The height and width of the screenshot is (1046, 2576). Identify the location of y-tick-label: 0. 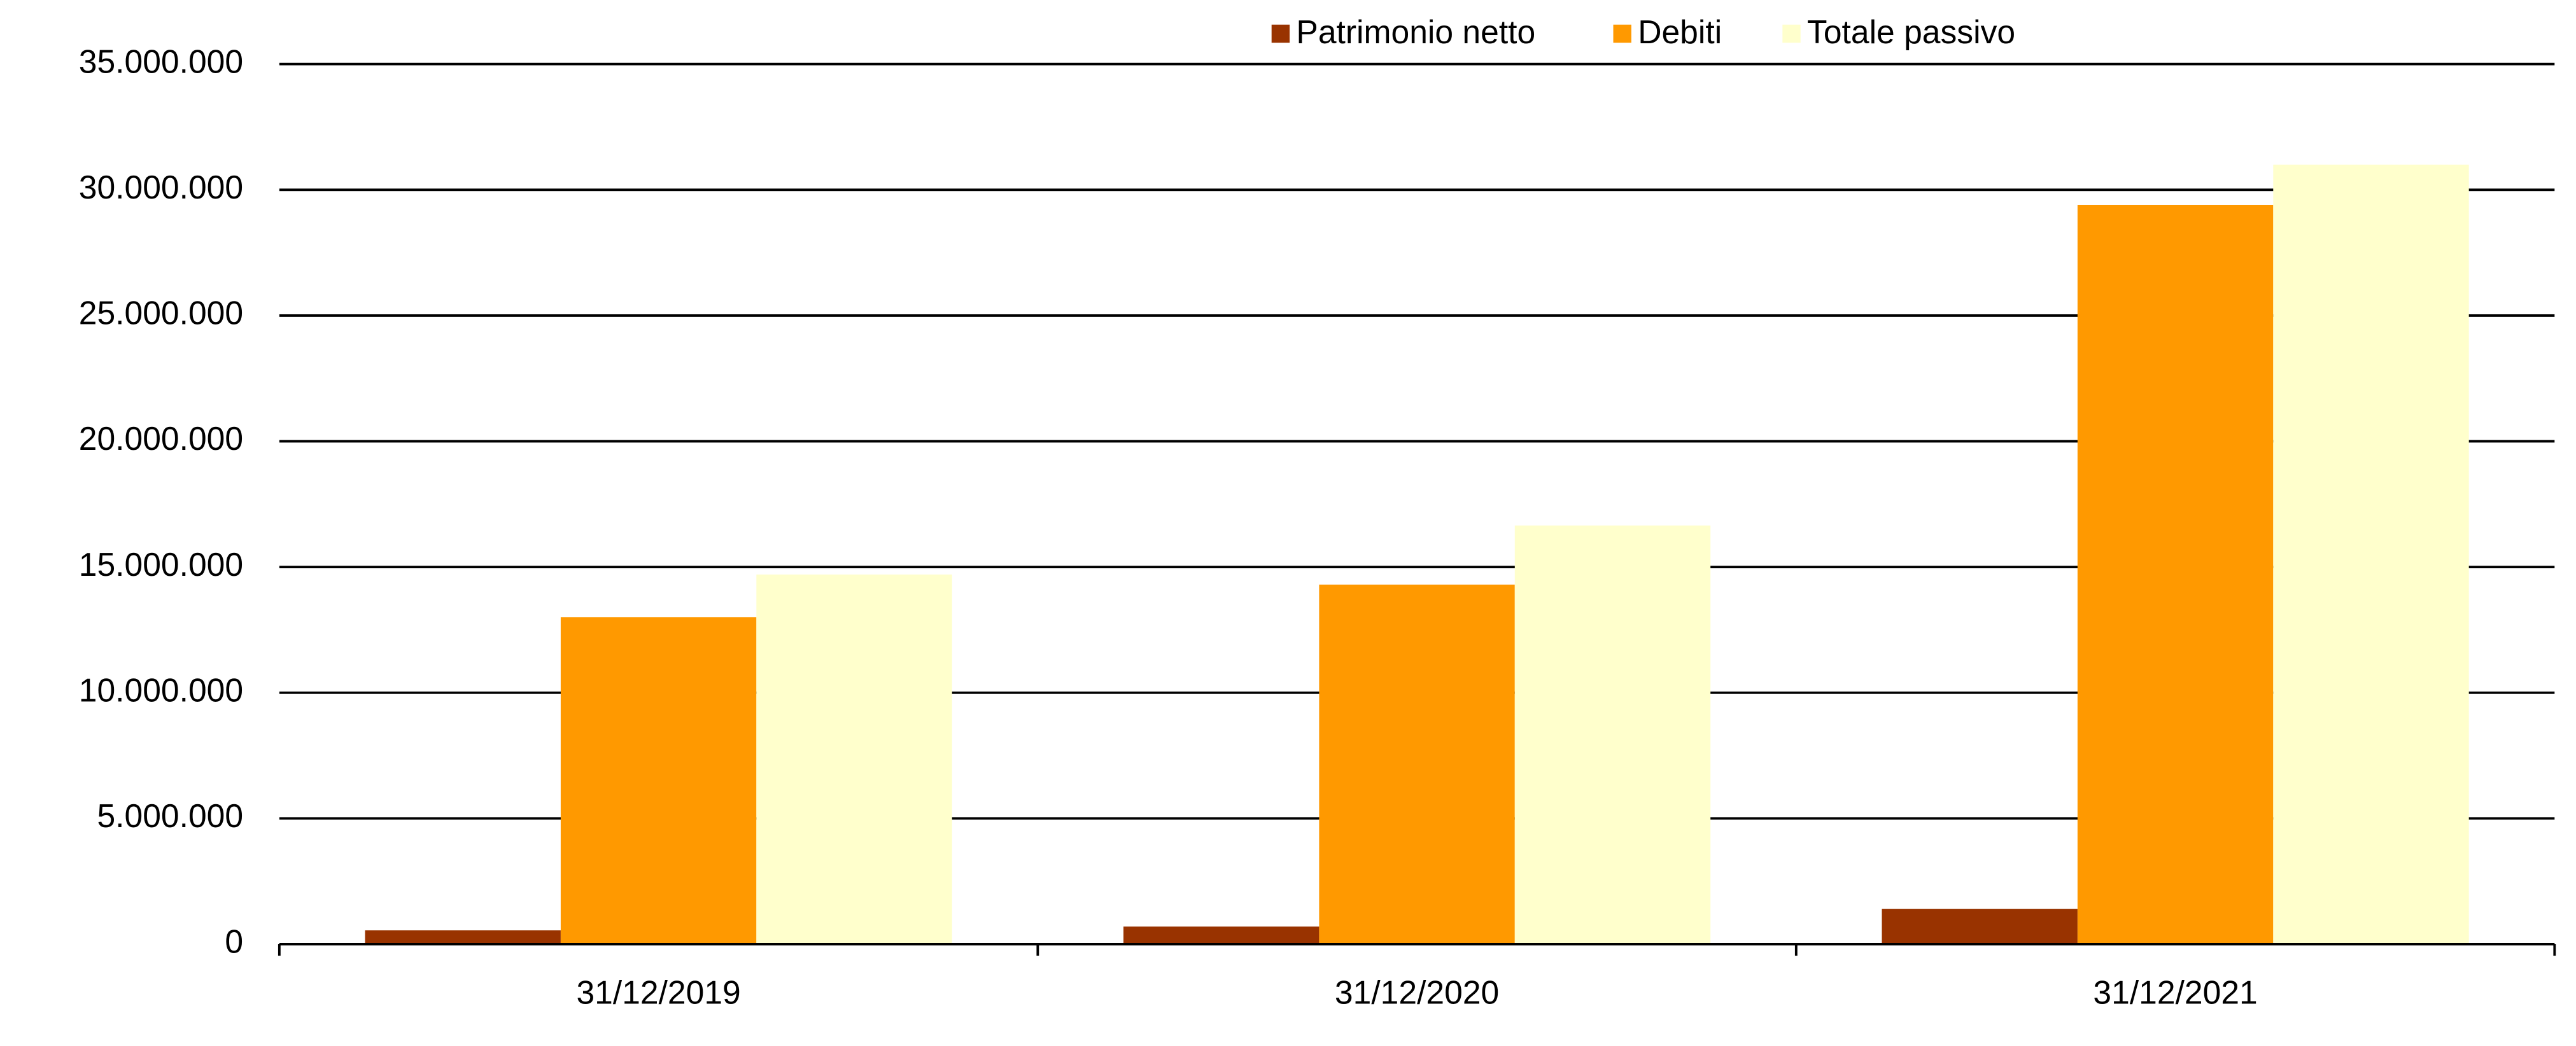
(234, 941).